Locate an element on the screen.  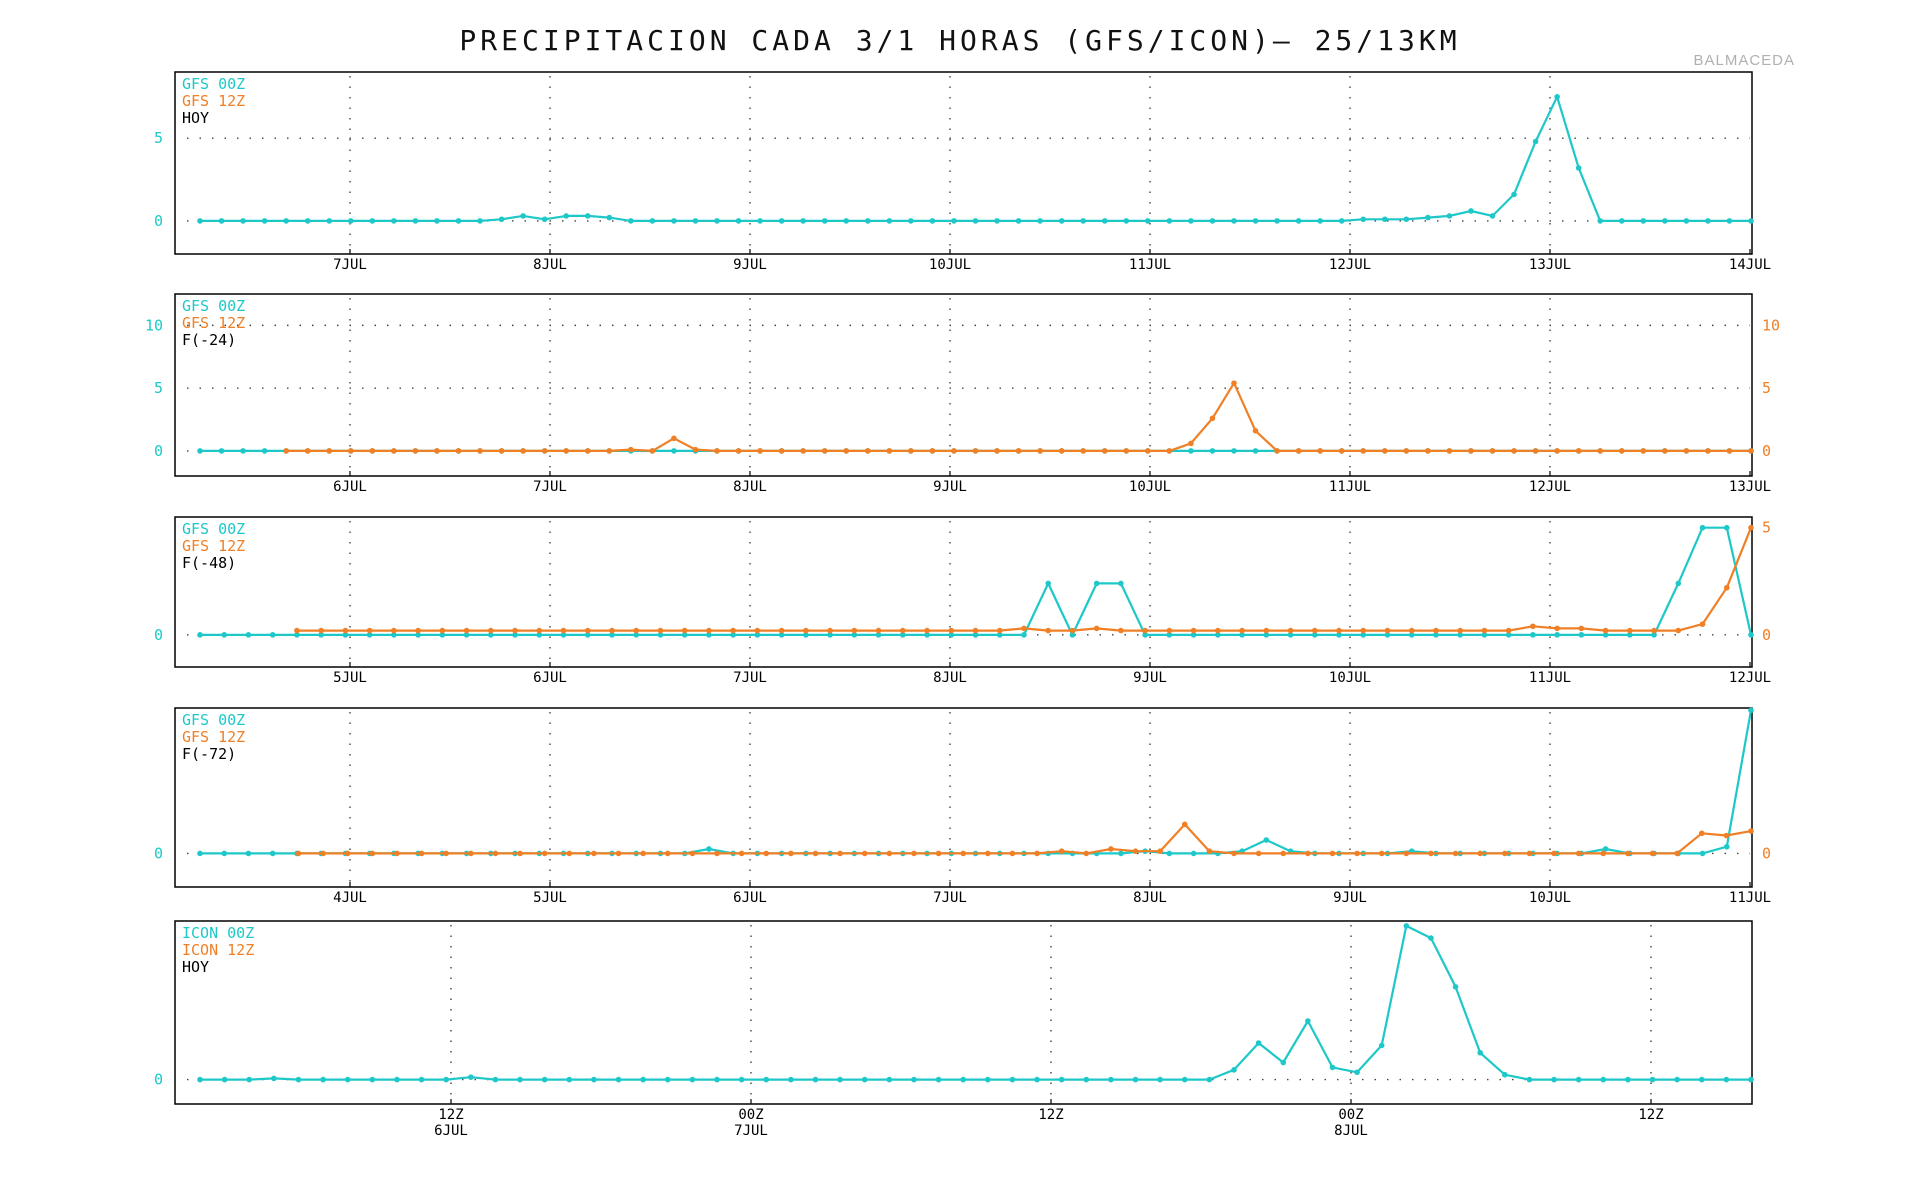
x-tick-label: 9JUL is located at coordinates (1150, 678).